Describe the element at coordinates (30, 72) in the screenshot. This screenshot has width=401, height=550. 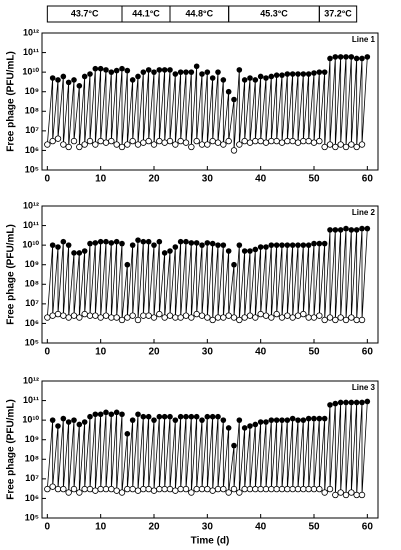
I see `y-tick-label: 10¹⁰` at that location.